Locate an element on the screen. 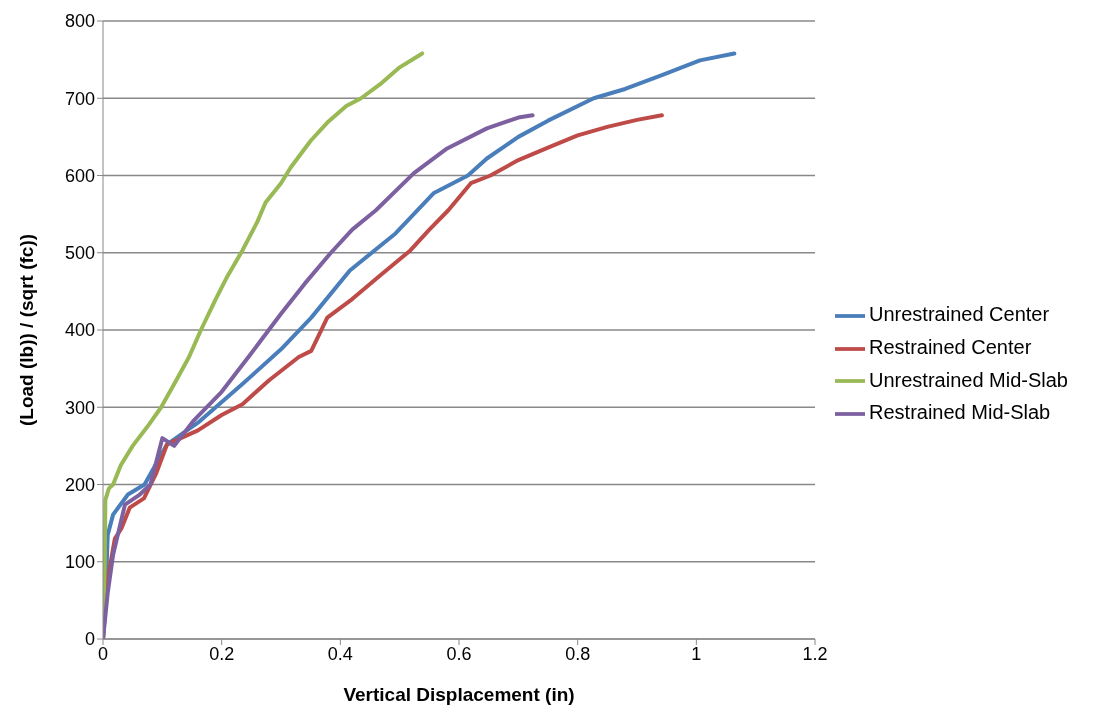 The image size is (1097, 727). x-axis-title: Vertical Displacement (in) is located at coordinates (459, 694).